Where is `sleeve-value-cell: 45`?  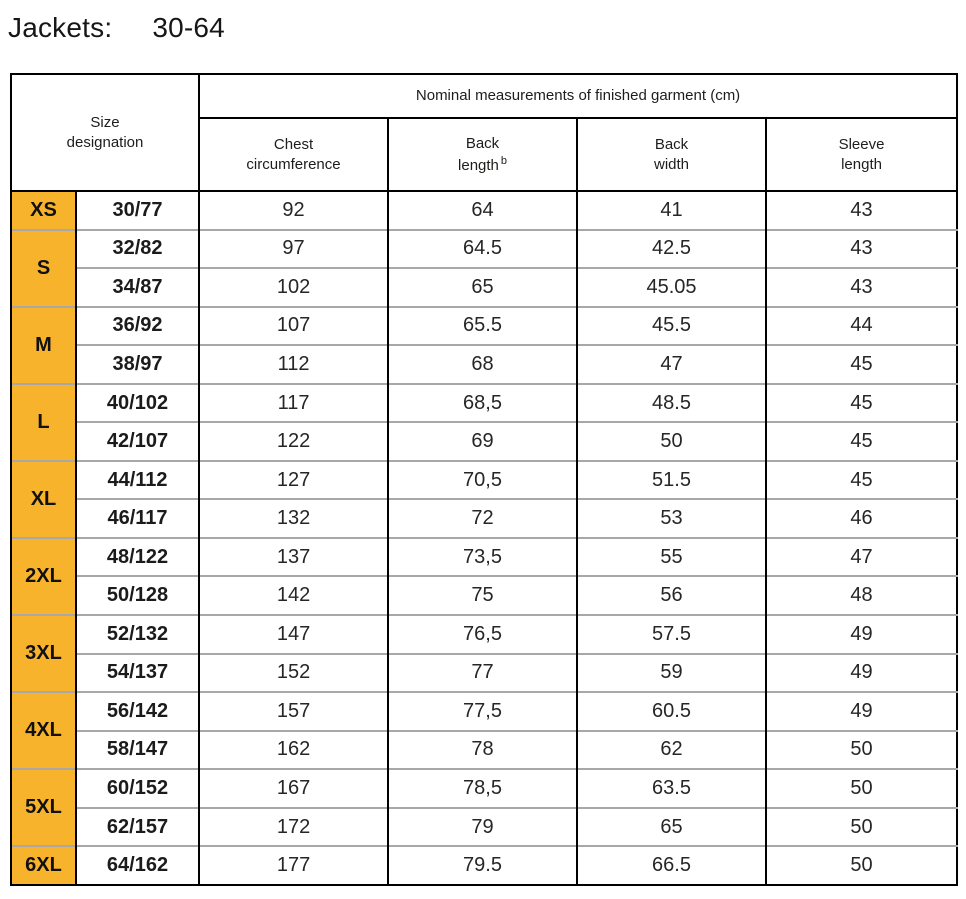
sleeve-value-cell: 45 is located at coordinates (861, 479).